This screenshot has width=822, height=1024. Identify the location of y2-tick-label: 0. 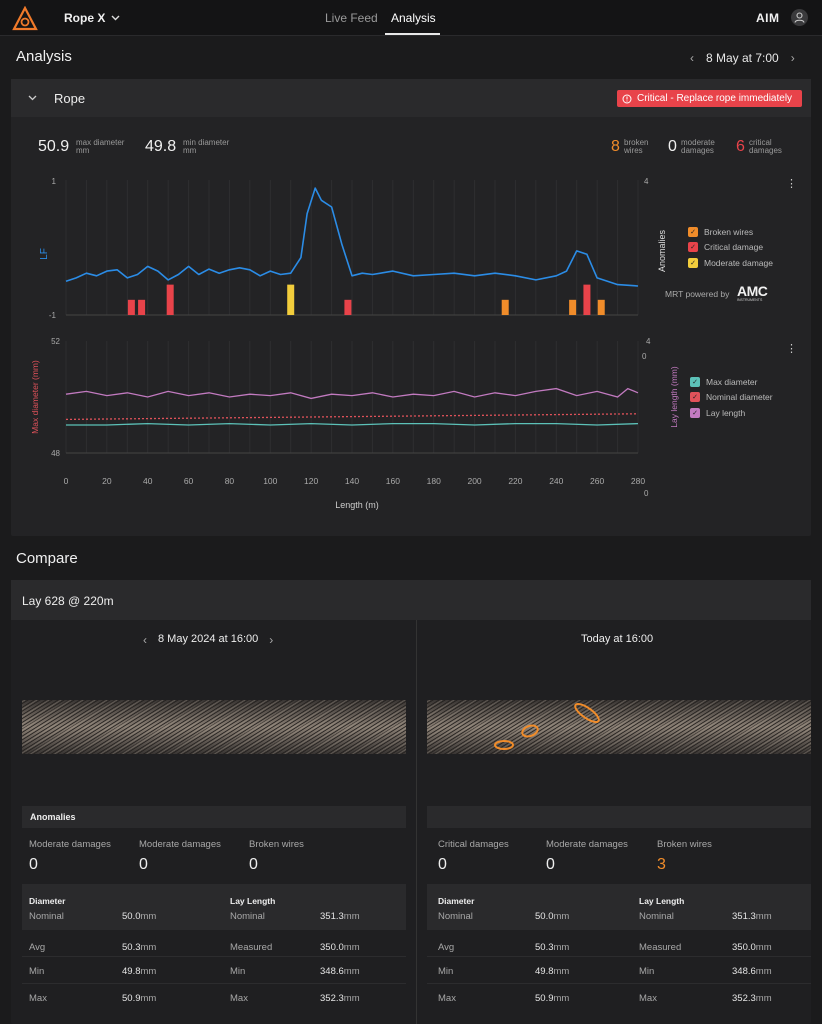
(646, 493).